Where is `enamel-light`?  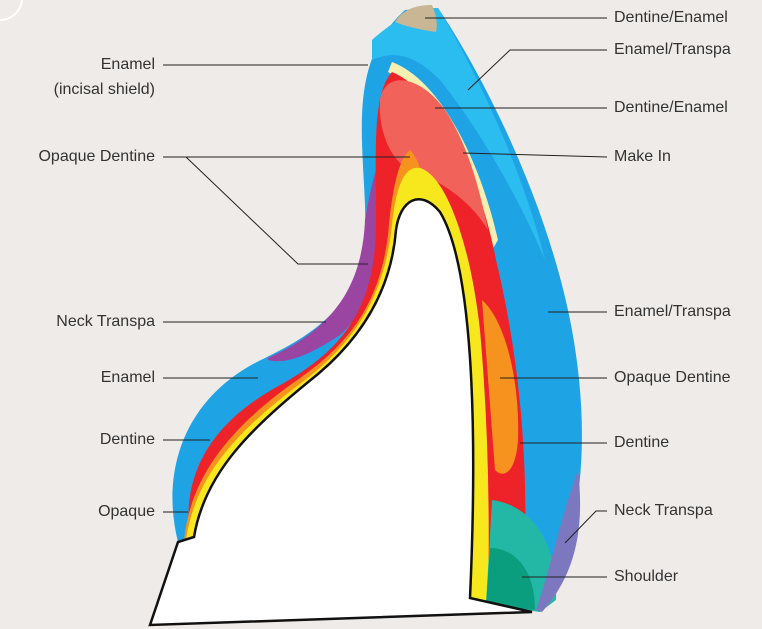
enamel-light is located at coordinates (458, 134).